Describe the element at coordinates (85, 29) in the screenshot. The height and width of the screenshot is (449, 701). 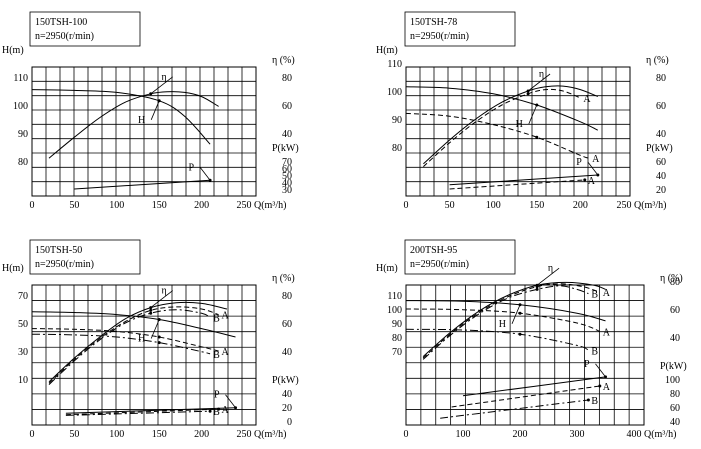
I see `title-box` at that location.